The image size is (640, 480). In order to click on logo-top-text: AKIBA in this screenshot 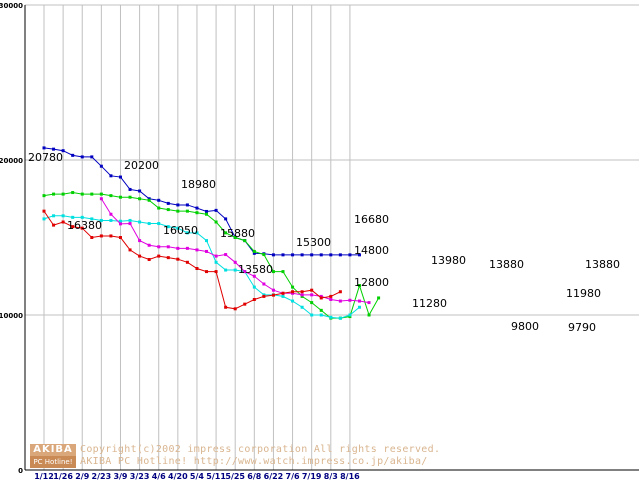, I will do `click(53, 450)`.